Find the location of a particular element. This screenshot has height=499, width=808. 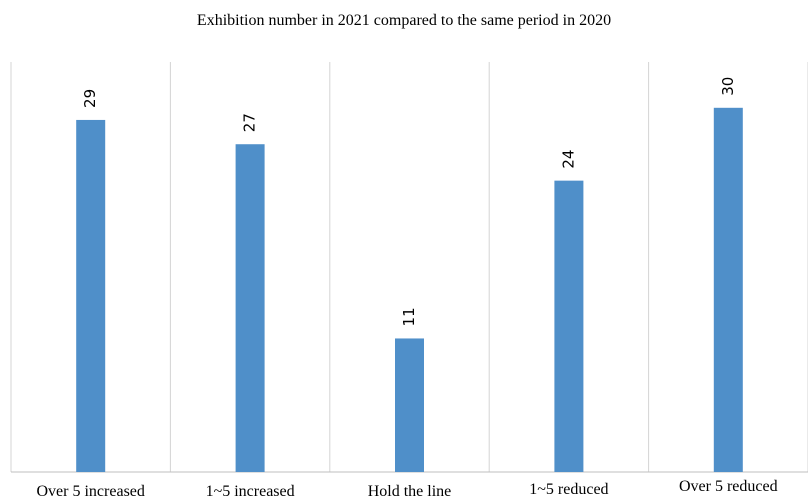

data-label-0: 29 is located at coordinates (90, 98).